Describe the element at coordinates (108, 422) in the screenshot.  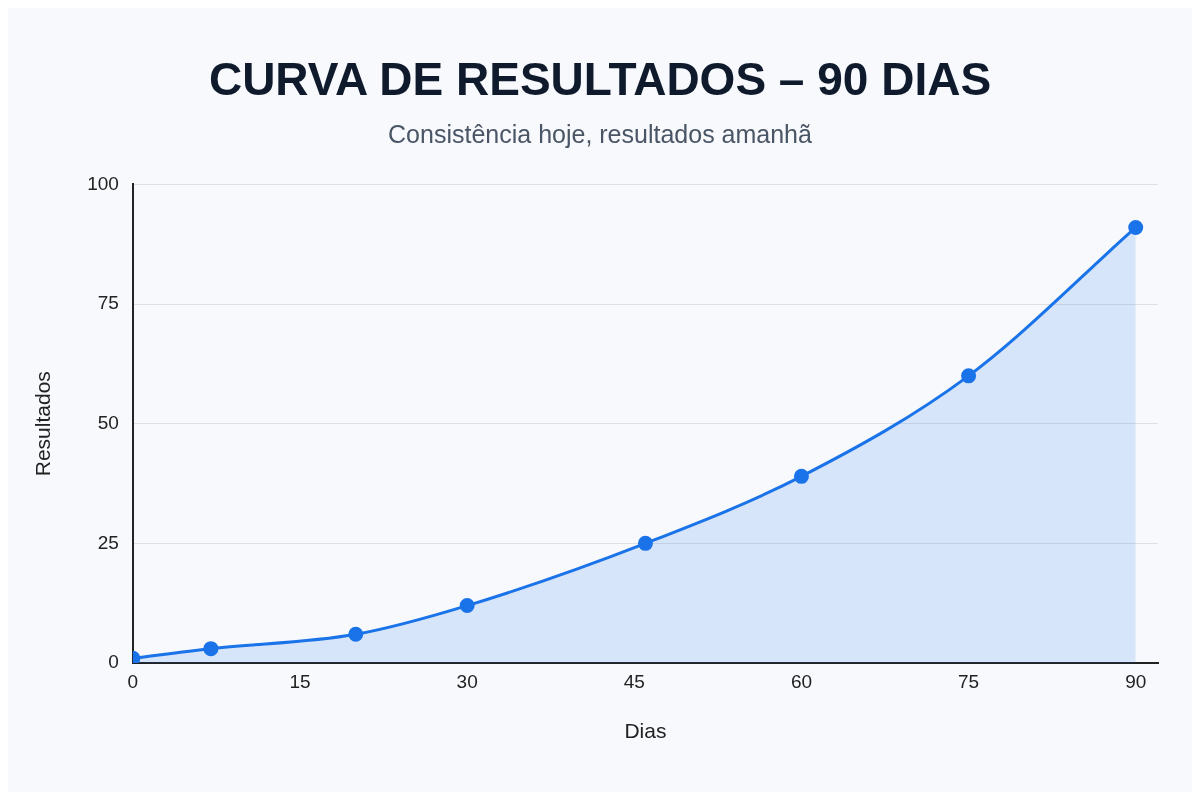
I see `y-tick-label: 50` at that location.